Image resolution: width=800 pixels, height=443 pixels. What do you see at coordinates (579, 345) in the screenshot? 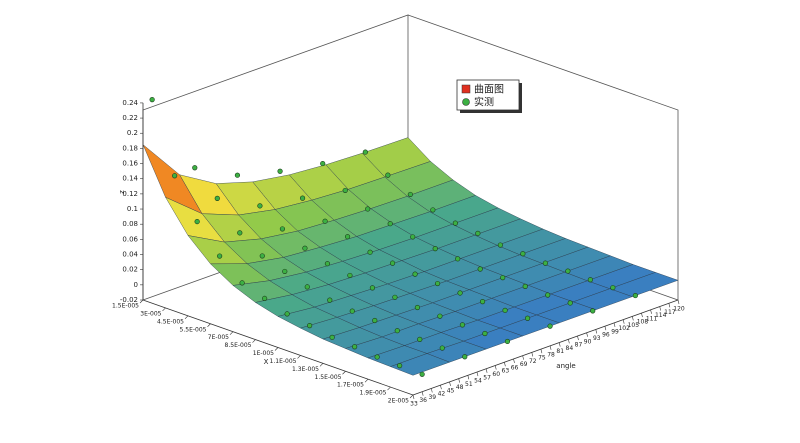
I see `angle-tick-label: 87` at bounding box center [579, 345].